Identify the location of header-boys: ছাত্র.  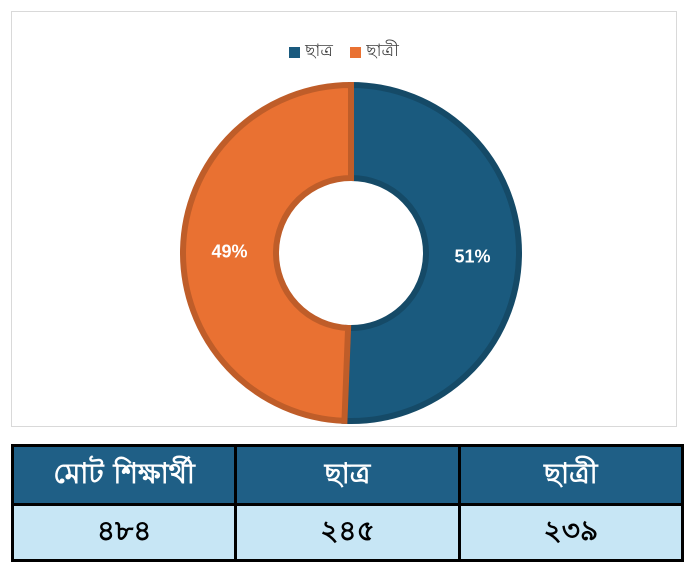
(347, 475).